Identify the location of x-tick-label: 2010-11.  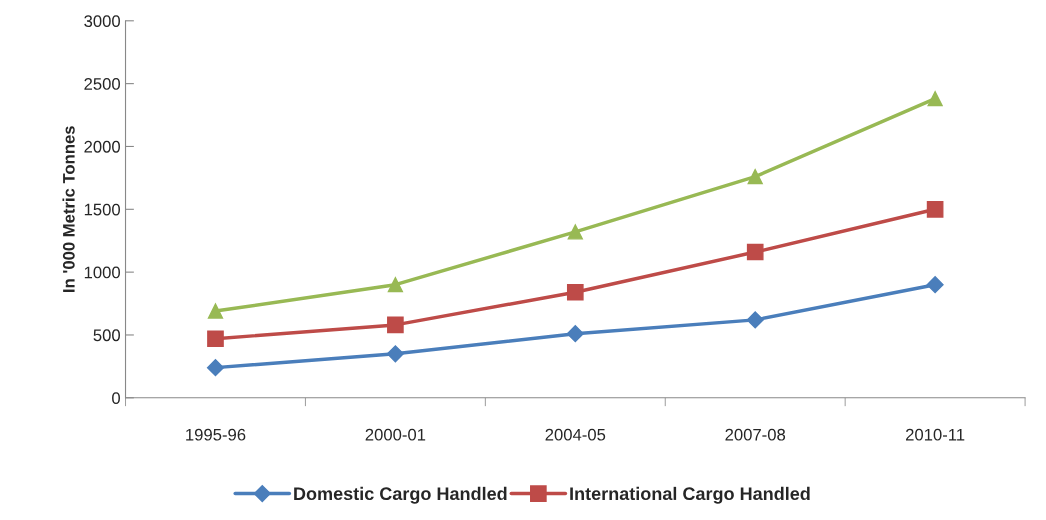
(935, 434).